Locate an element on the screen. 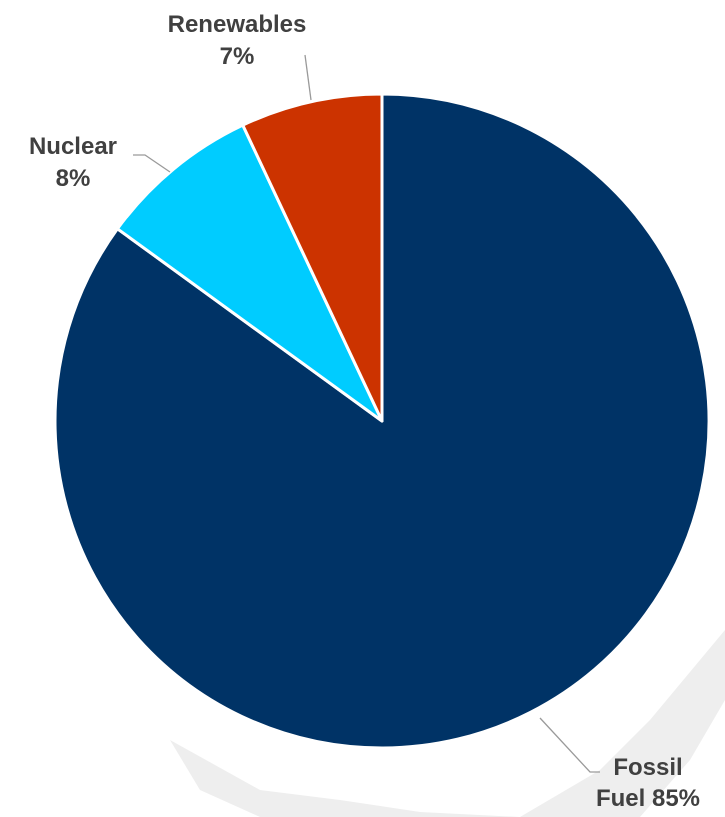  leader-line-fossil-fuel is located at coordinates (569, 745).